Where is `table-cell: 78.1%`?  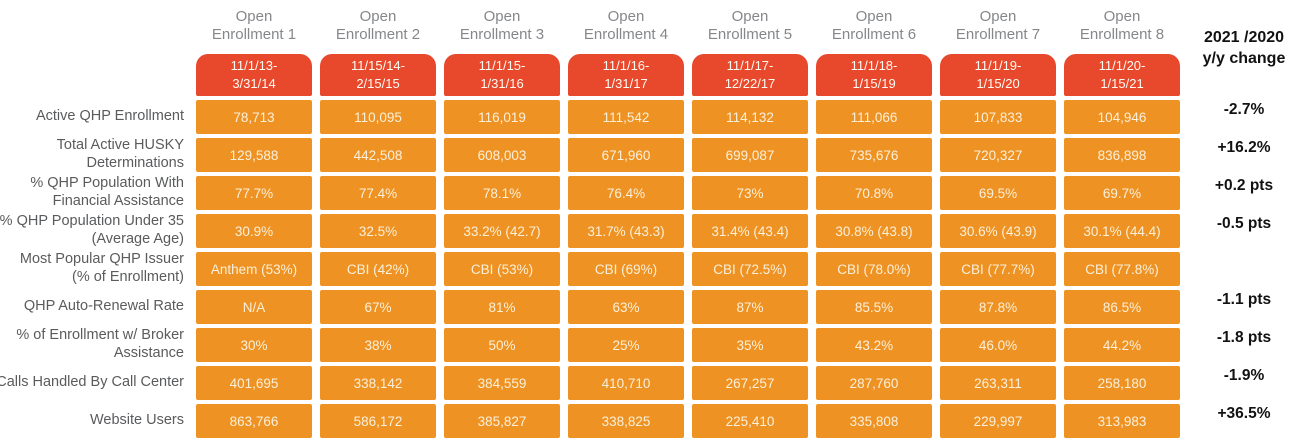 table-cell: 78.1% is located at coordinates (502, 193).